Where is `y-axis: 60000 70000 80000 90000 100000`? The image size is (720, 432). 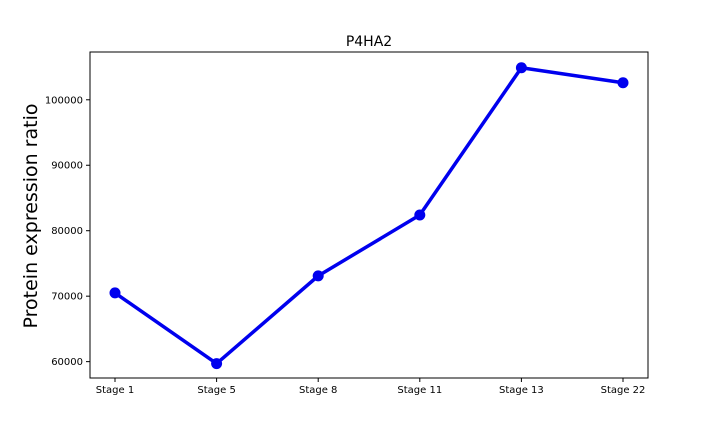 y-axis: 60000 70000 80000 90000 100000 is located at coordinates (67, 231).